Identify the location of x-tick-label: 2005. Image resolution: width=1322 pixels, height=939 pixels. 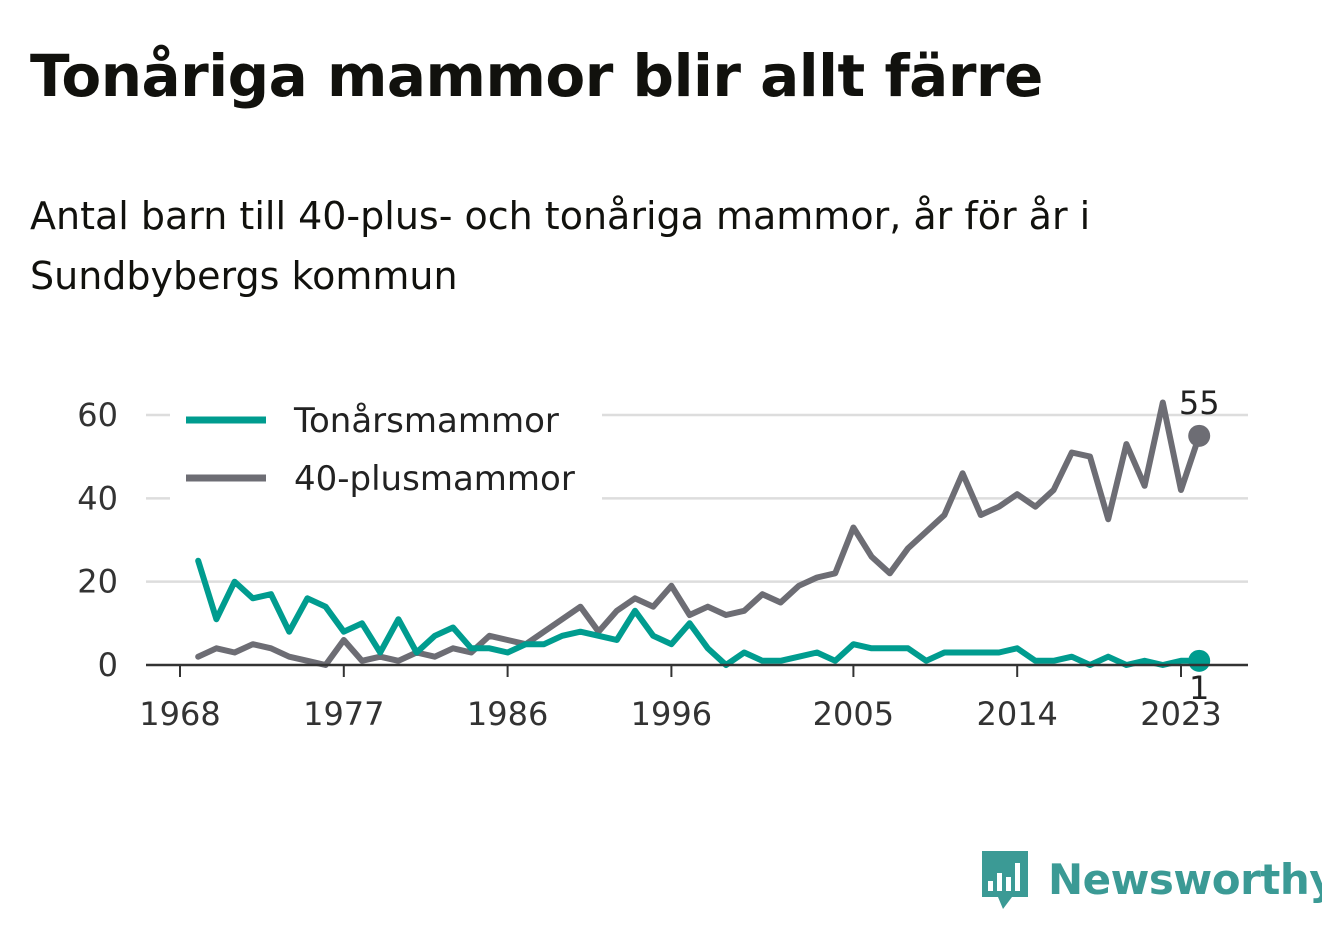
(853, 714).